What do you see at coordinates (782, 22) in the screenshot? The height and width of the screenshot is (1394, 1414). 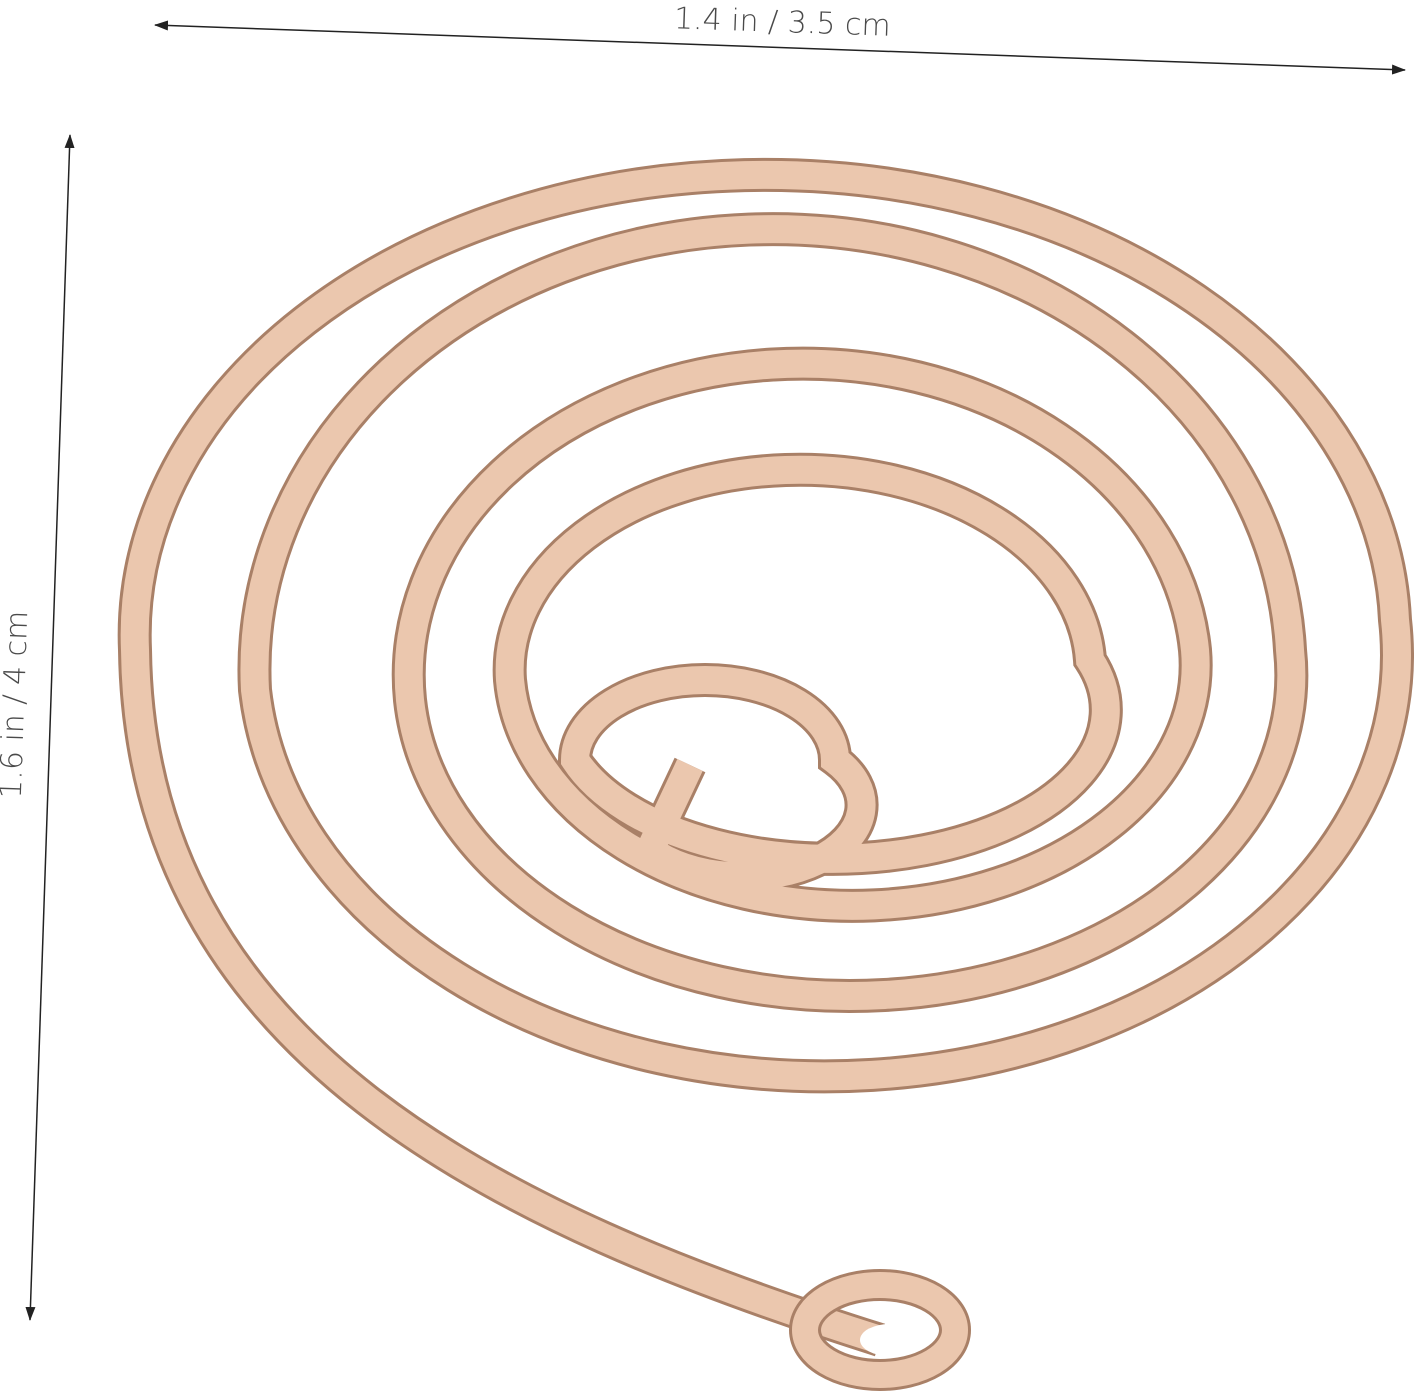 I see `width-label: 1.4 in / 3.5 cm` at bounding box center [782, 22].